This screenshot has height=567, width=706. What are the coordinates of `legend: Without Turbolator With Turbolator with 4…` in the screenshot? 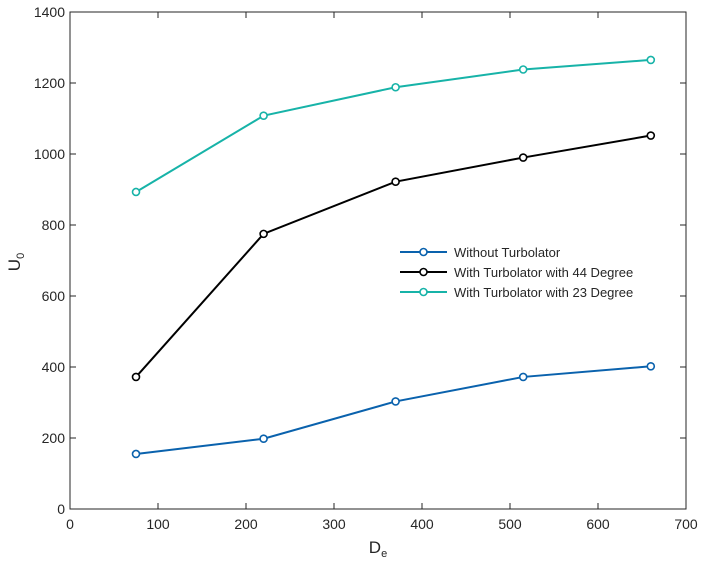 It's located at (531, 271).